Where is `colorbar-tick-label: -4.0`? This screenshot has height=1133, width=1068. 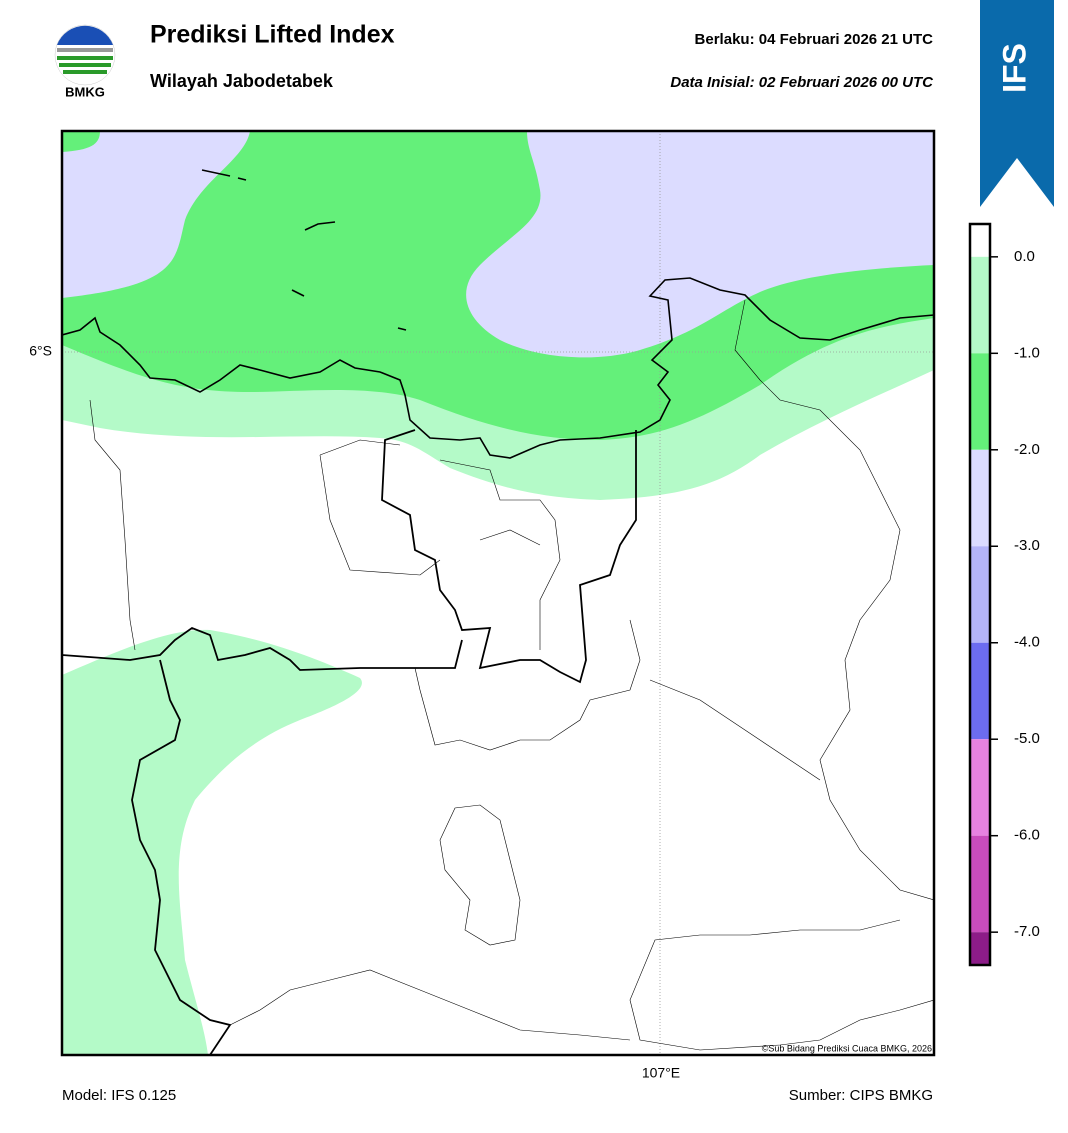
colorbar-tick-label: -4.0 is located at coordinates (1027, 642).